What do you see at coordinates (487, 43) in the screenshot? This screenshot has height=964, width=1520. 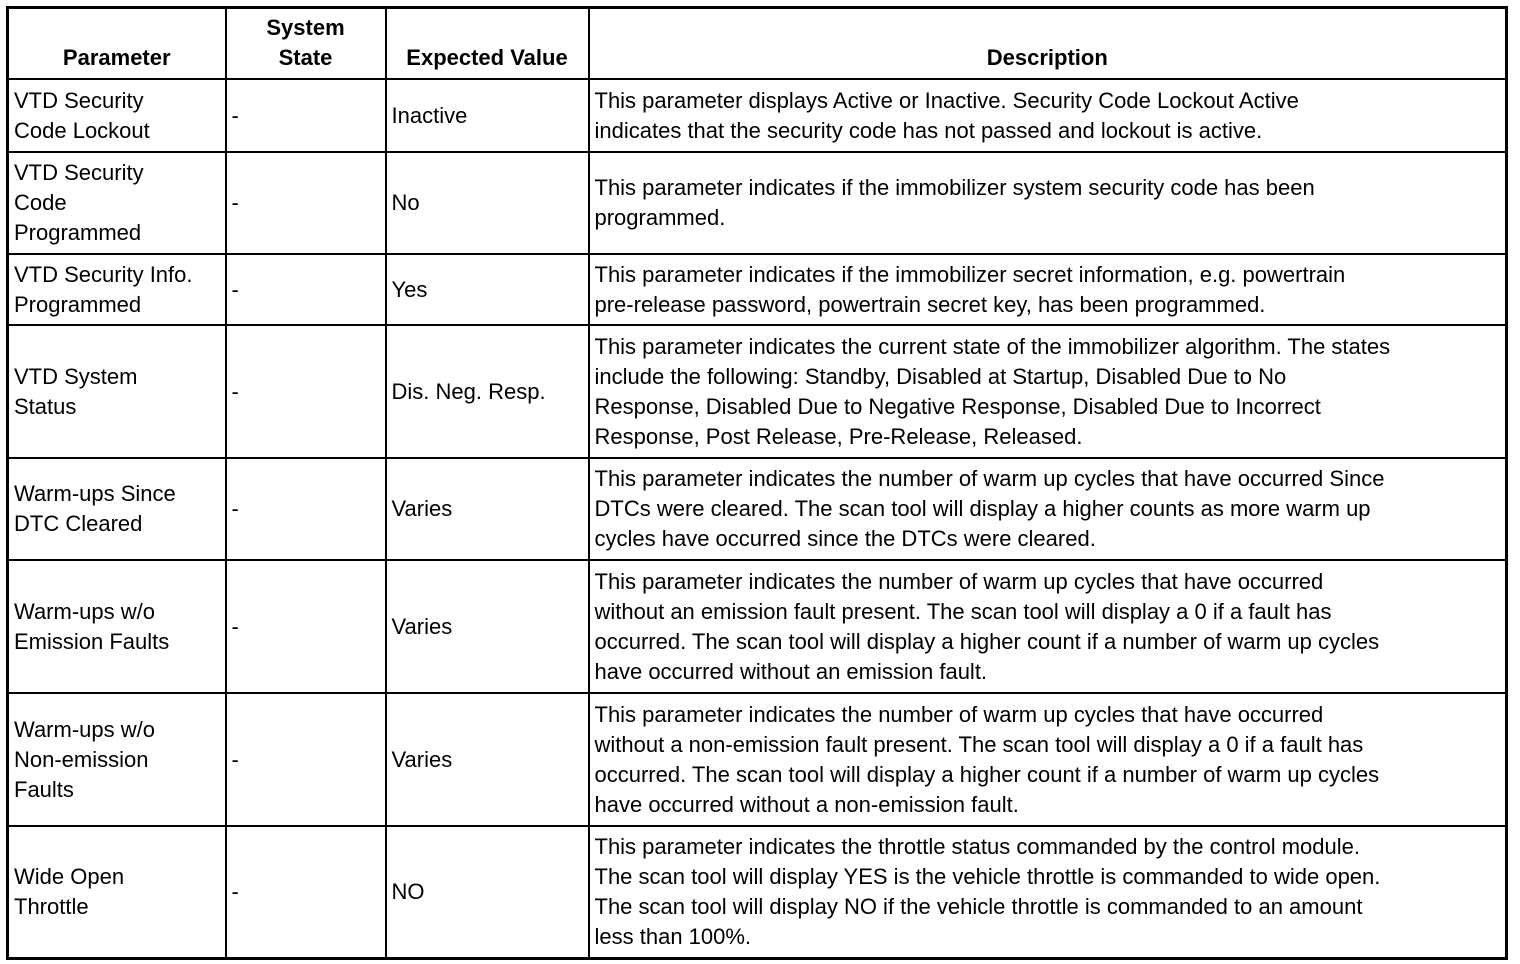 I see `header-expected-value: Expected Value` at bounding box center [487, 43].